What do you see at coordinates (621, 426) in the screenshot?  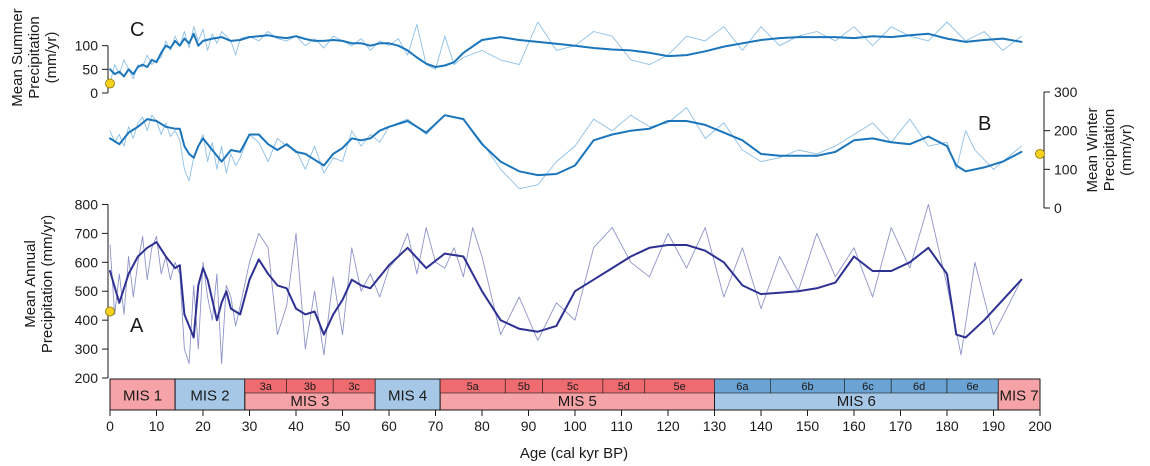 I see `x-tick-label: 110` at bounding box center [621, 426].